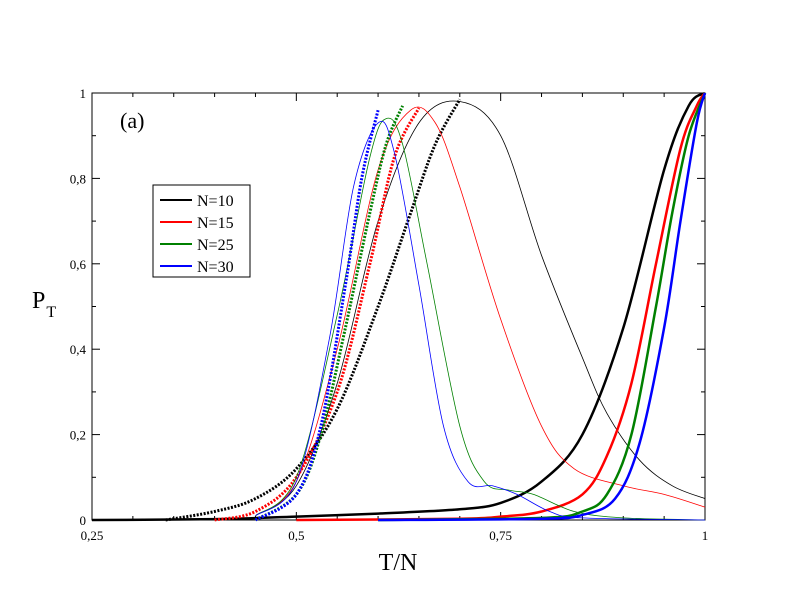 Image resolution: width=792 pixels, height=612 pixels. Describe the element at coordinates (705, 535) in the screenshot. I see `x-tick-label: 1` at that location.